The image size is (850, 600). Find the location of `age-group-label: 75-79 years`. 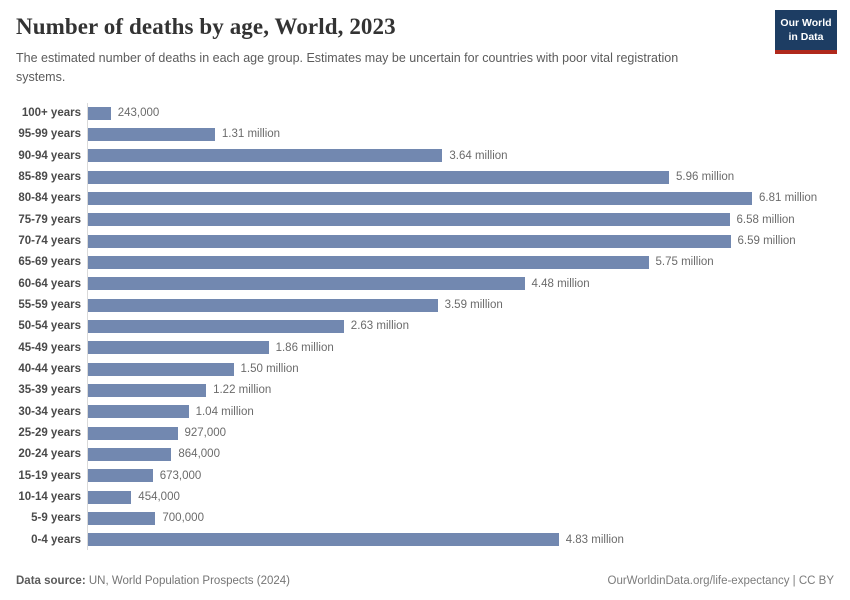

age-group-label: 75-79 years is located at coordinates (49, 219).